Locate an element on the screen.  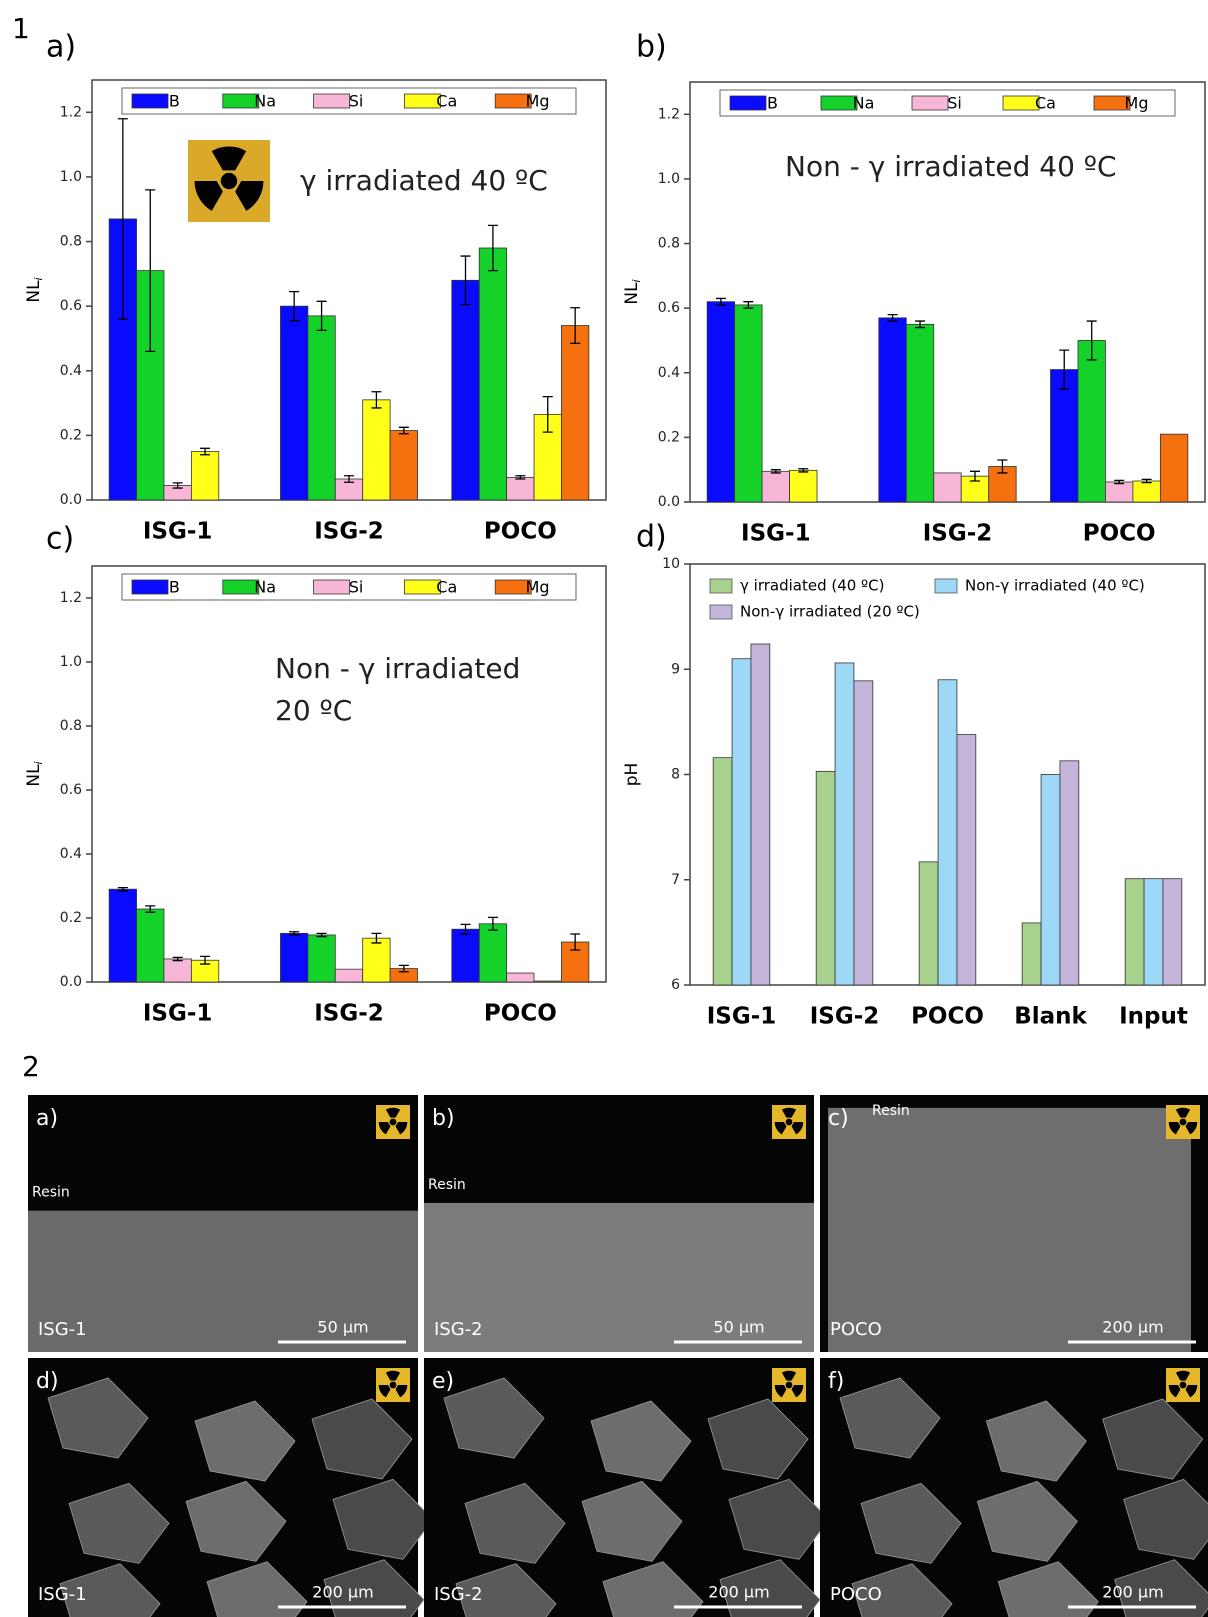
part-label: 1 is located at coordinates (21, 28).